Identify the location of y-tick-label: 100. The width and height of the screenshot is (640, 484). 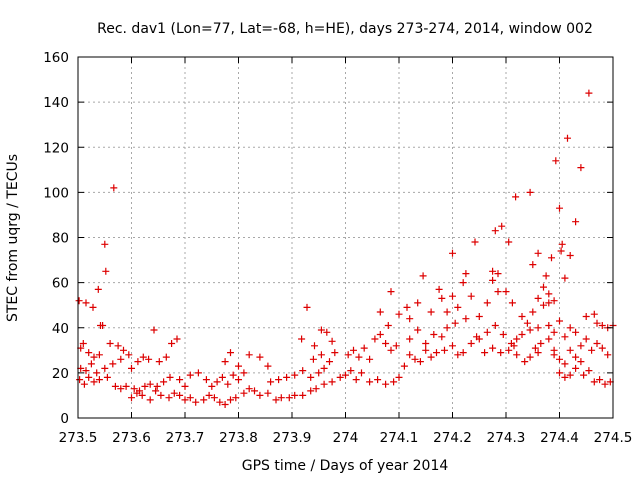
(56, 193).